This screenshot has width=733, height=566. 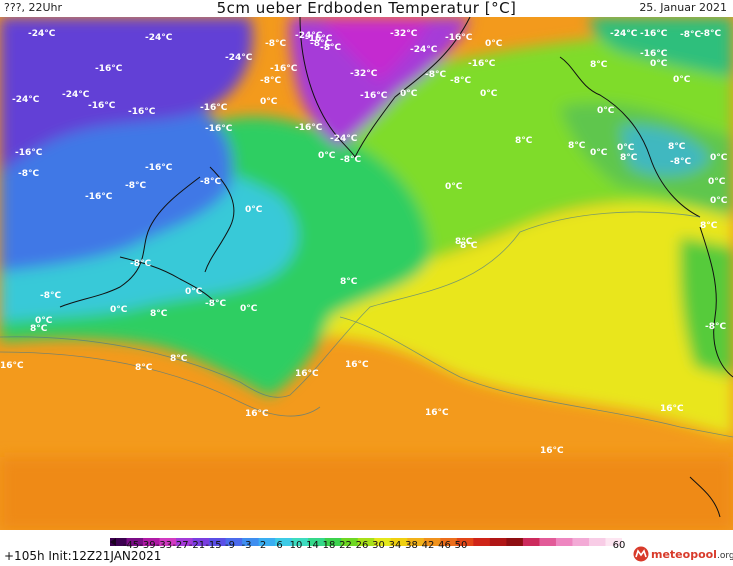 I want to click on color-scale-tick: 2, so click(x=263, y=545).